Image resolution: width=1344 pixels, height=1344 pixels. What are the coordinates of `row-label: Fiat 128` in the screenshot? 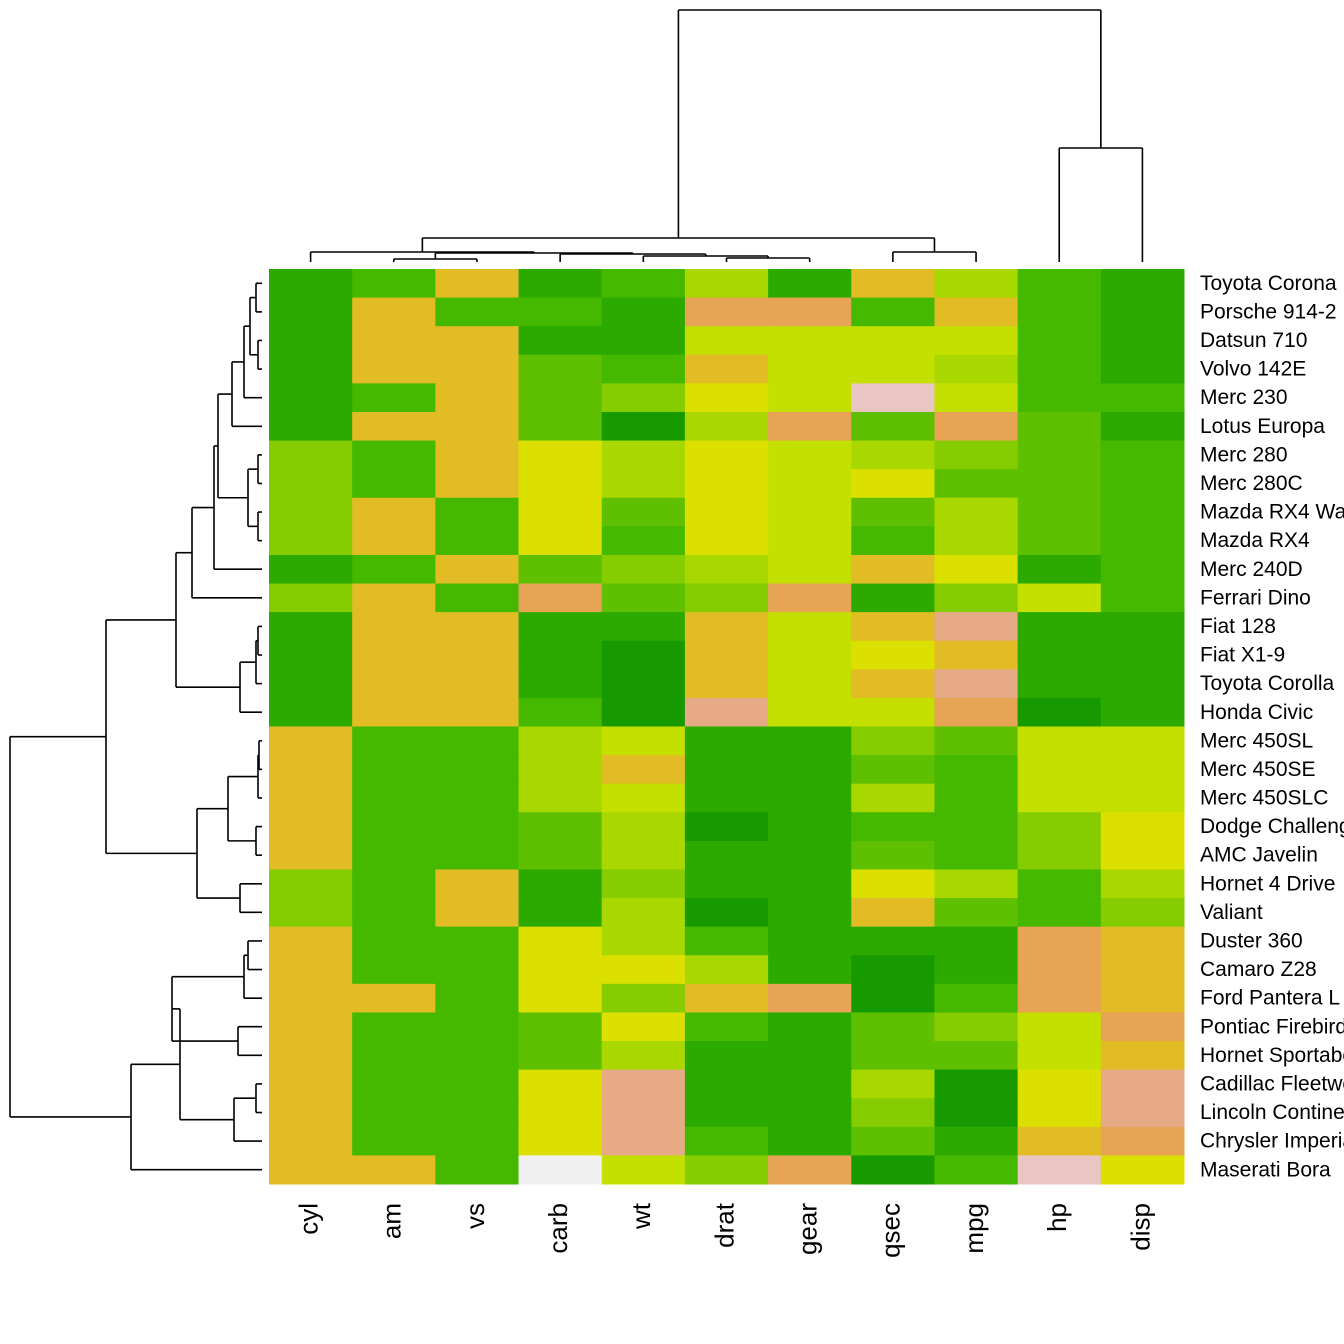 It's located at (1238, 626).